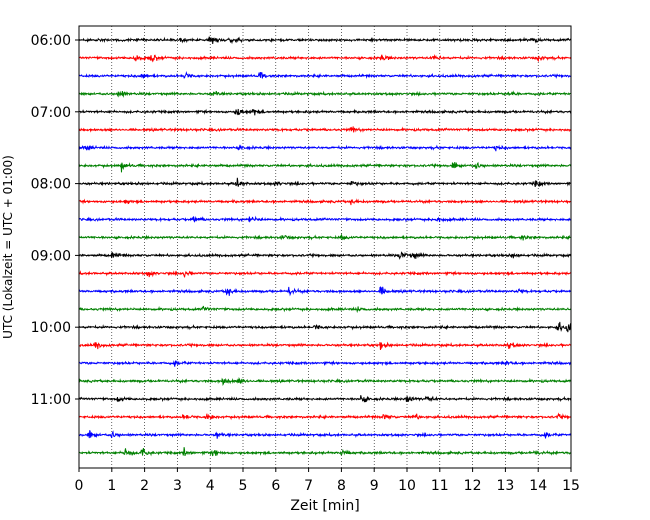  Describe the element at coordinates (51, 256) in the screenshot. I see `y-tick-label: 09:00` at that location.